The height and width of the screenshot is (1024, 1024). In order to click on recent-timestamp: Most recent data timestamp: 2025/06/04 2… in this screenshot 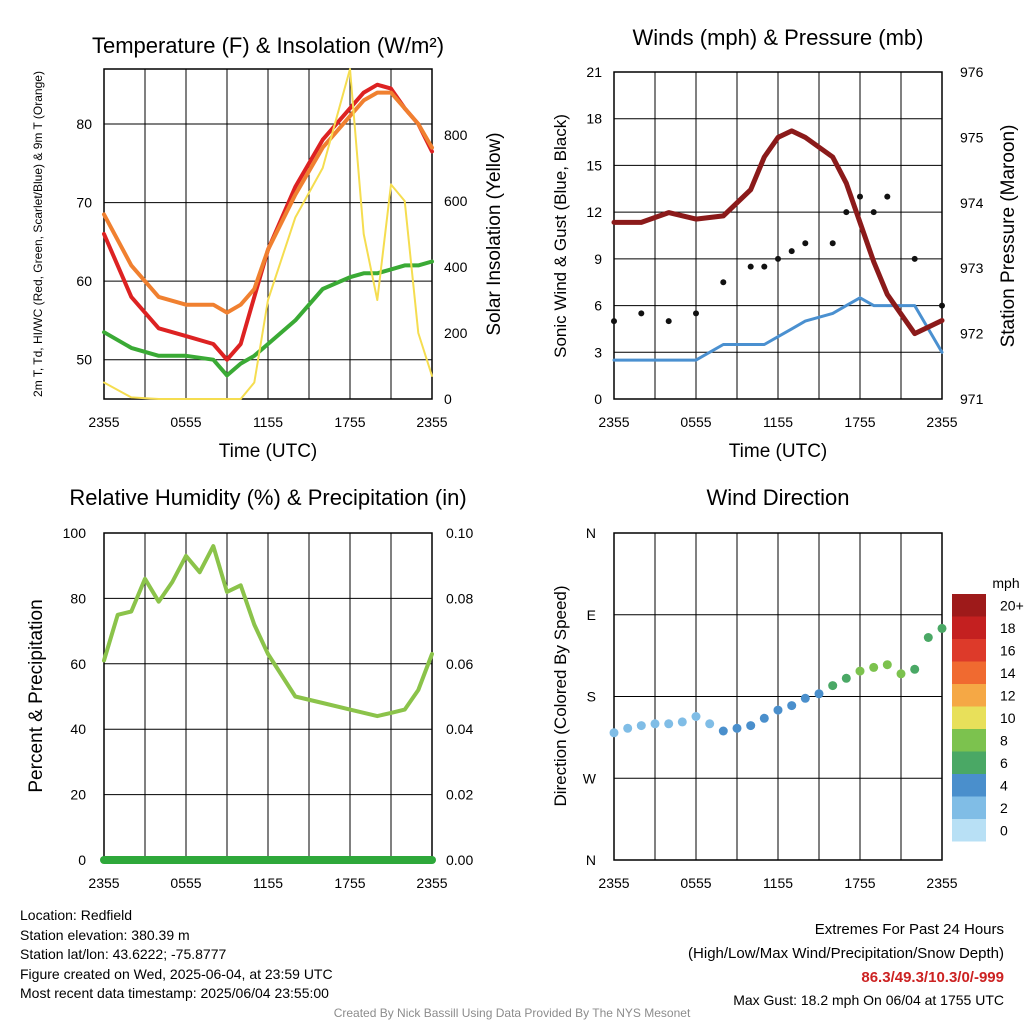, I will do `click(174, 993)`.